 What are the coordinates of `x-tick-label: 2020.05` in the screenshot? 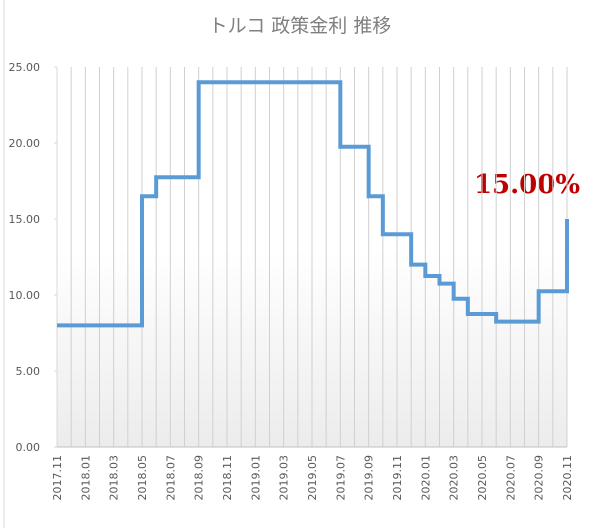 It's located at (482, 478).